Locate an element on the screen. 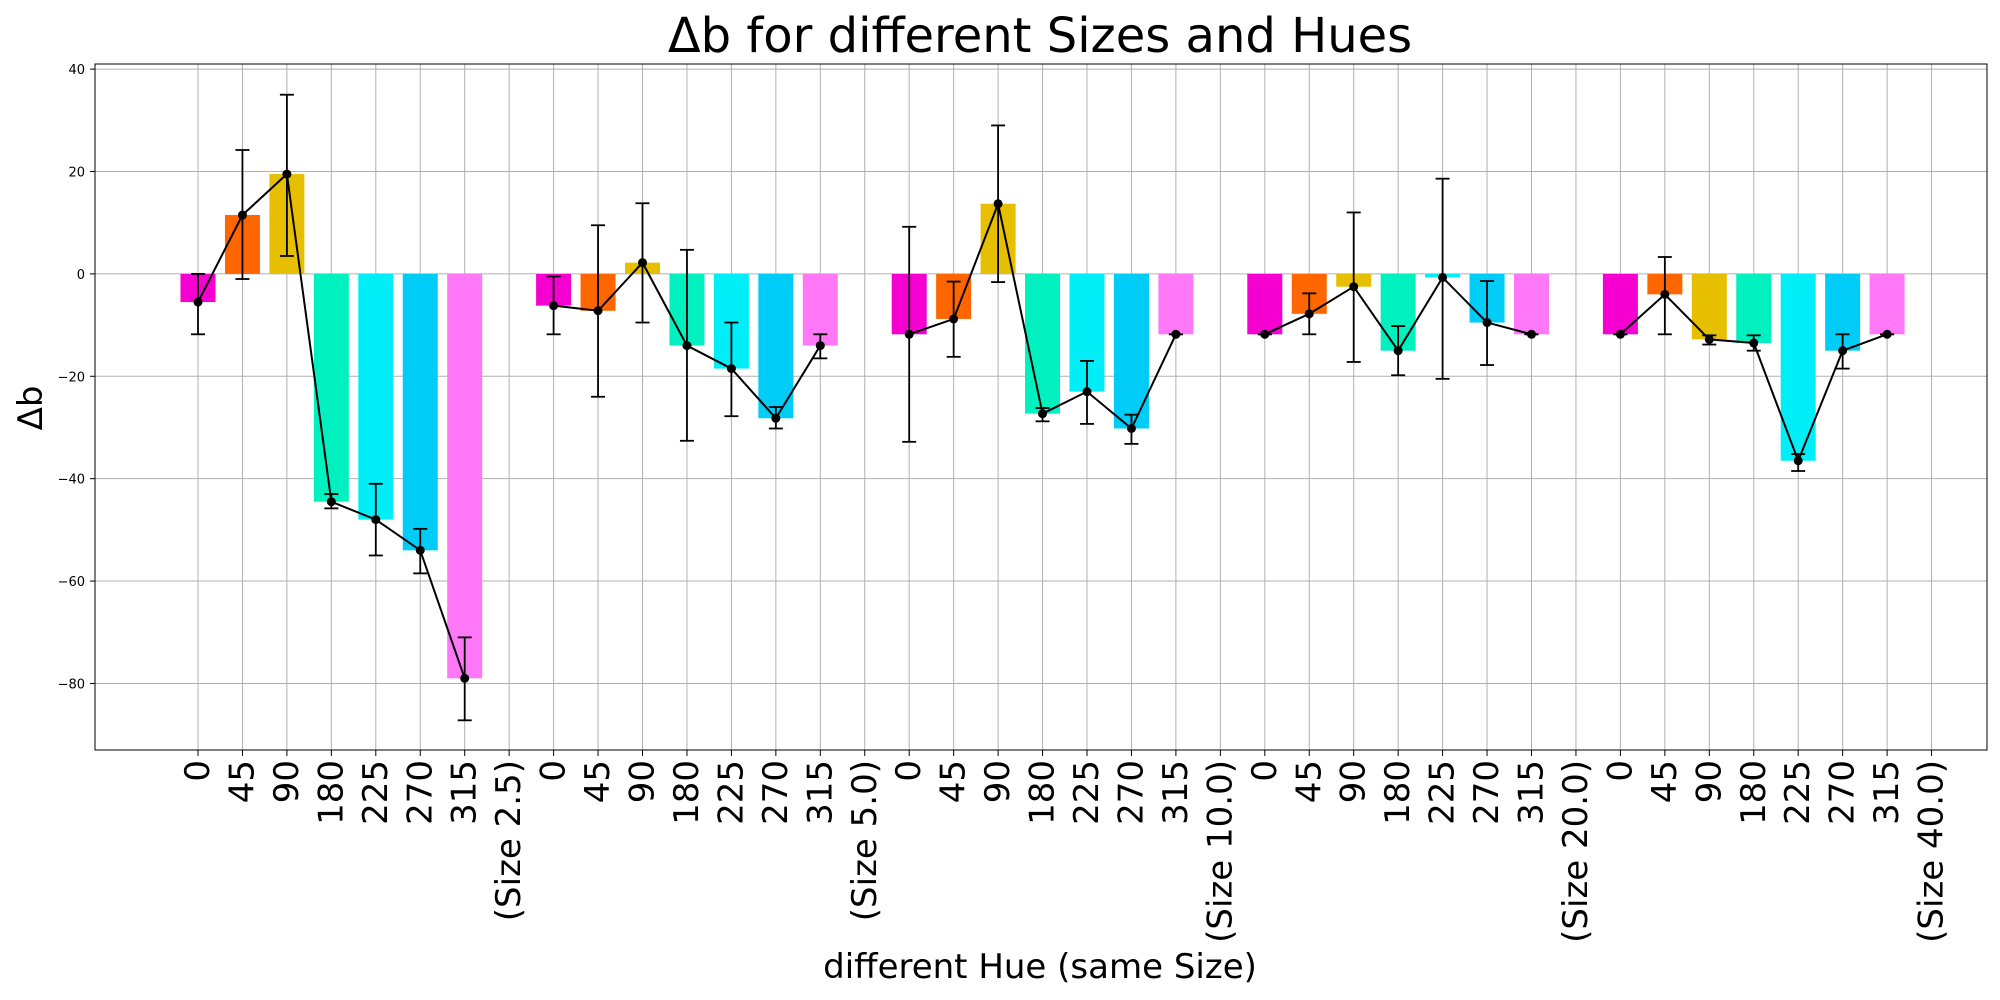 The height and width of the screenshot is (1000, 2000). y-tick-label: −60 is located at coordinates (71, 582).